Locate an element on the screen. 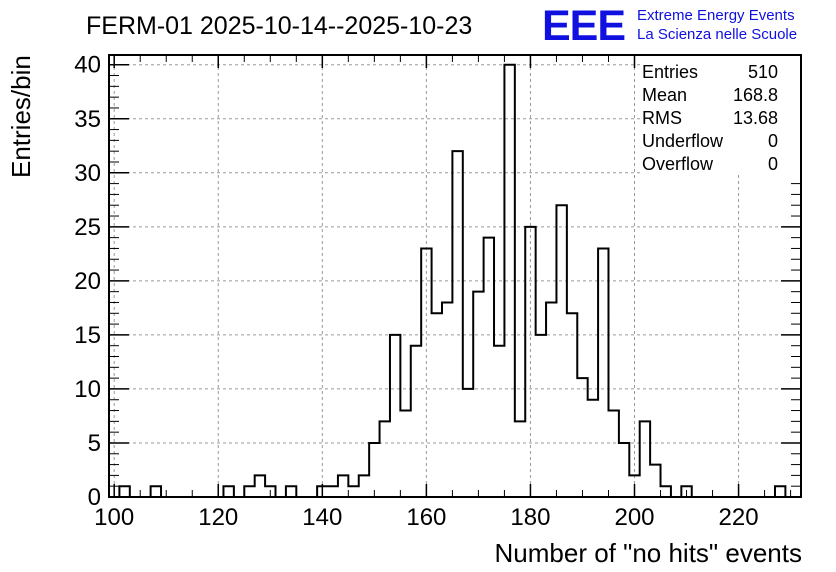  y-tick-label: 5 is located at coordinates (94, 443).